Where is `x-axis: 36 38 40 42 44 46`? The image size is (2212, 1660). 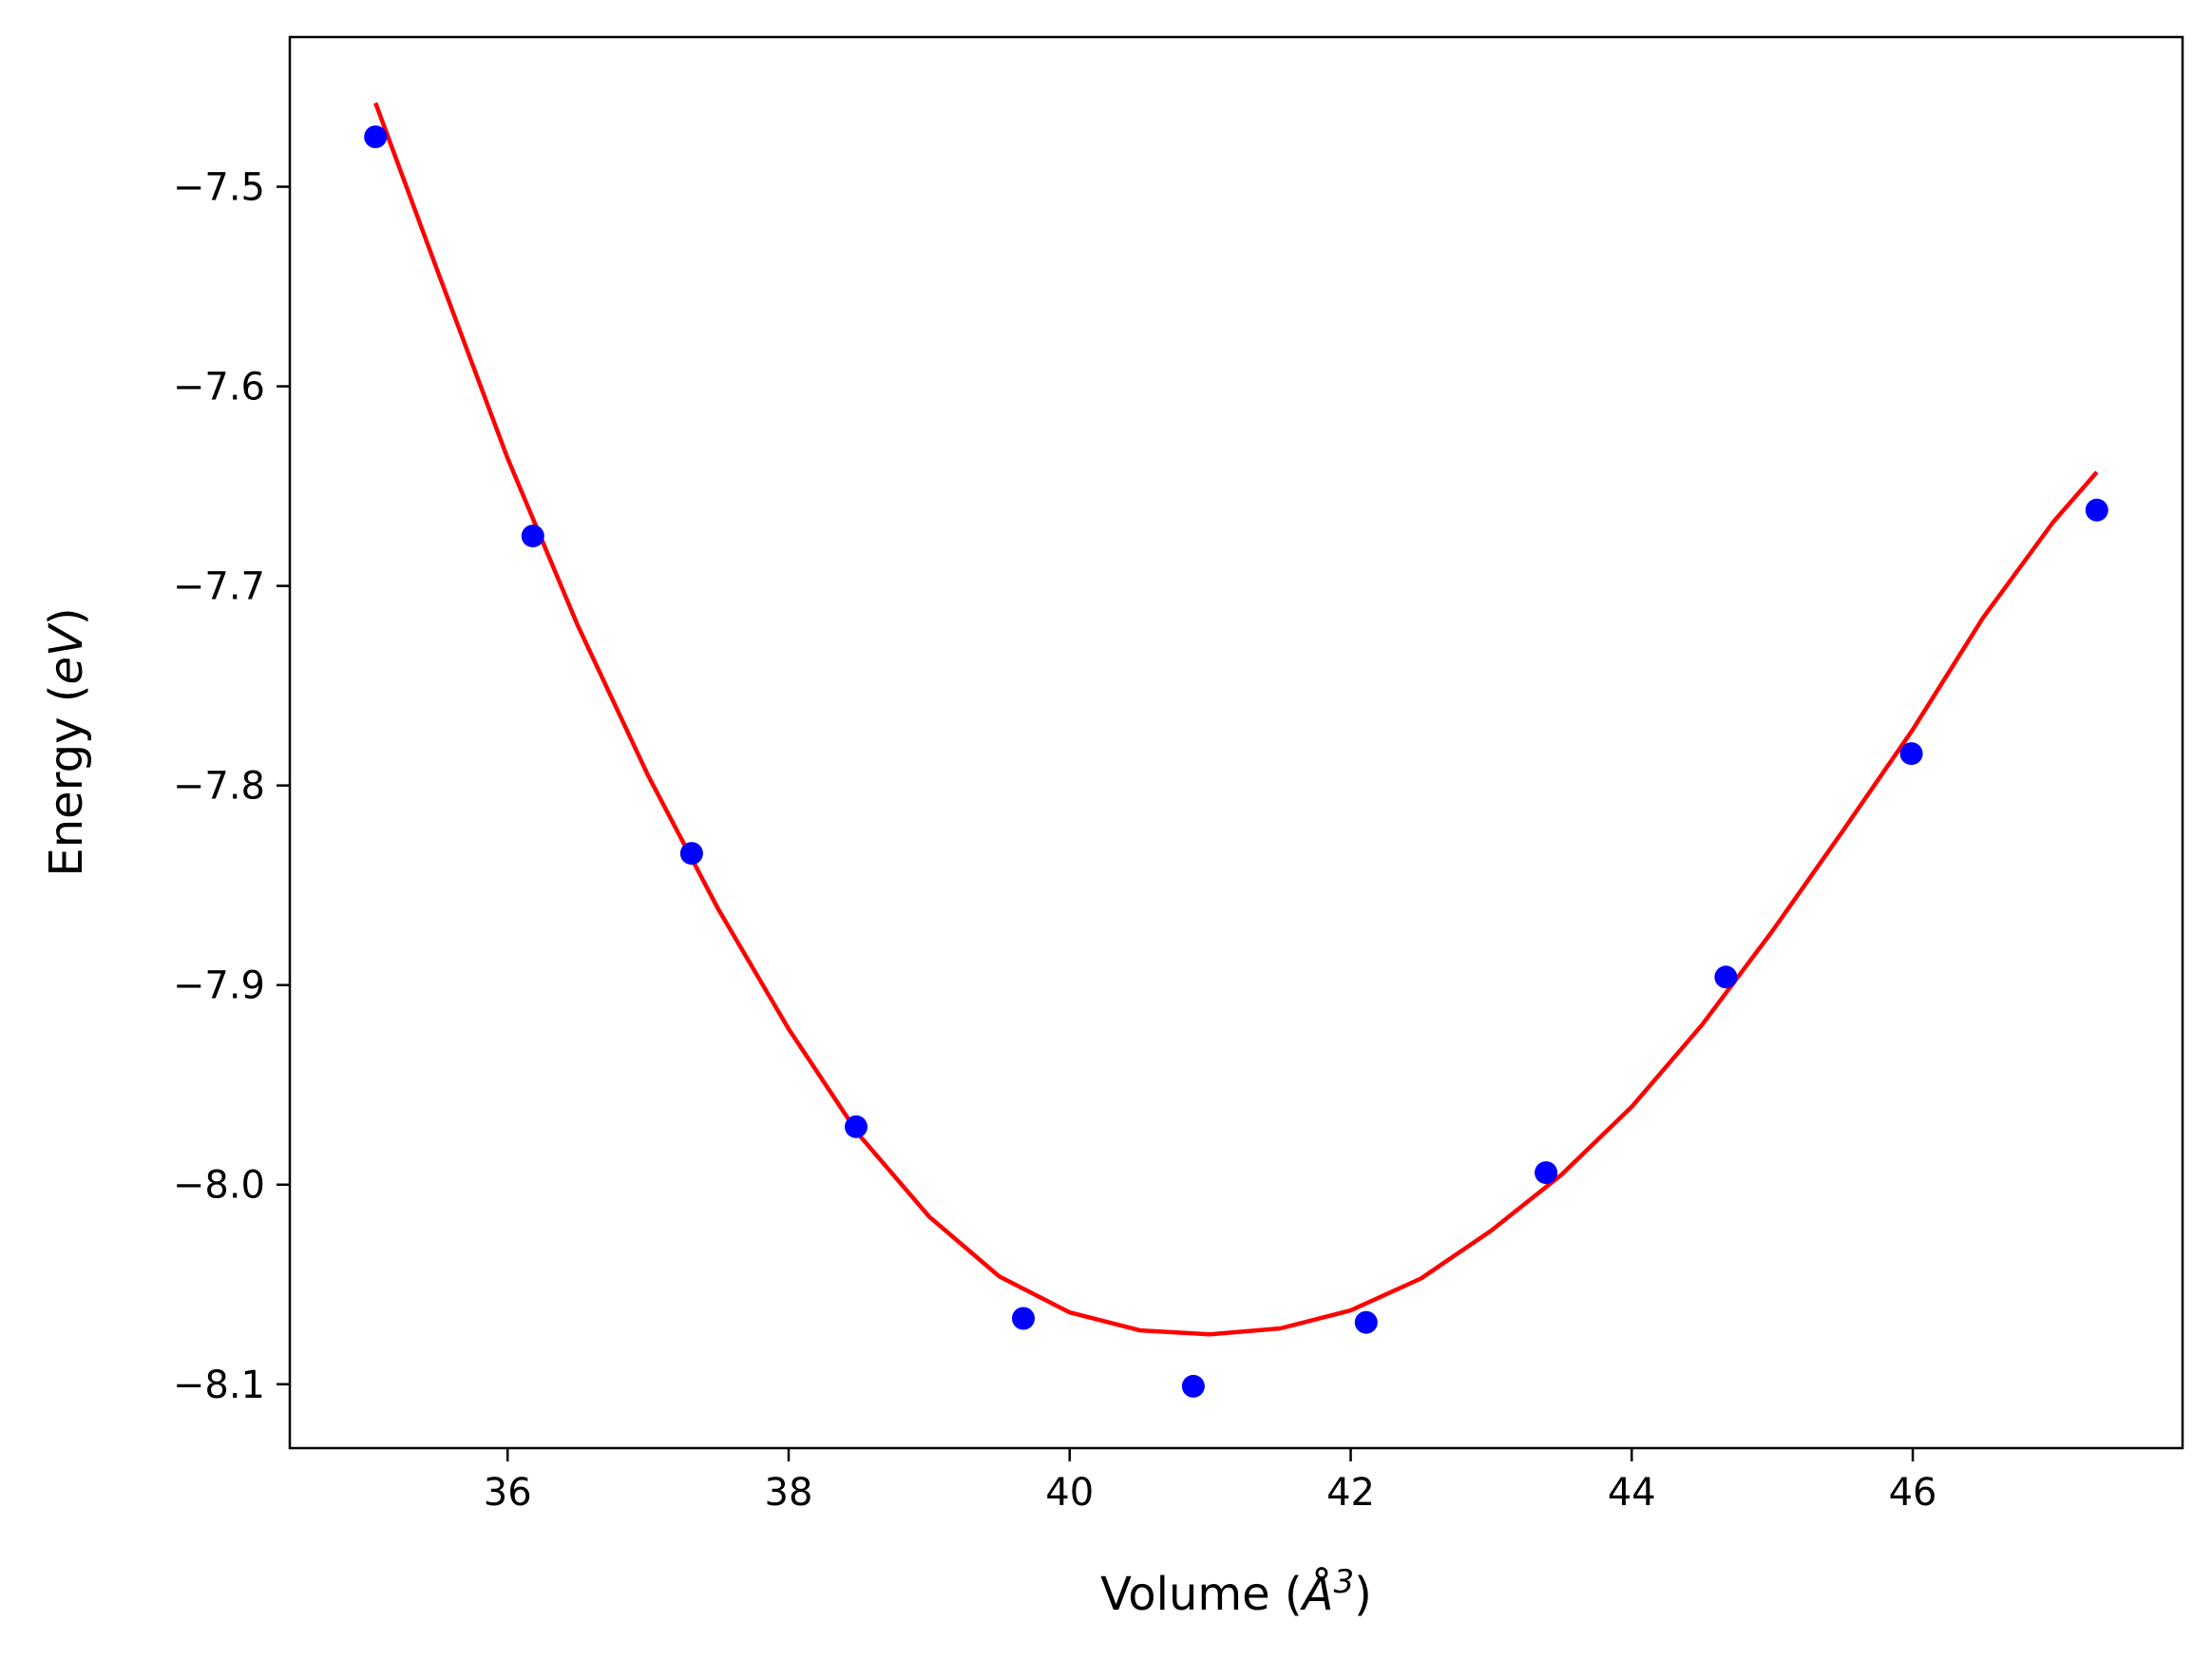
x-axis: 36 38 40 42 44 46 is located at coordinates (1210, 1481).